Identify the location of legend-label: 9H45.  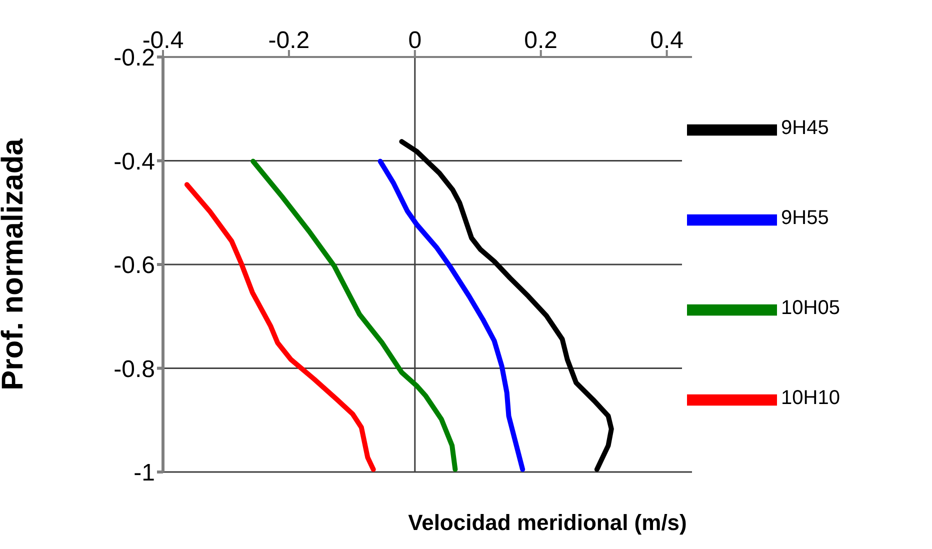
(805, 128).